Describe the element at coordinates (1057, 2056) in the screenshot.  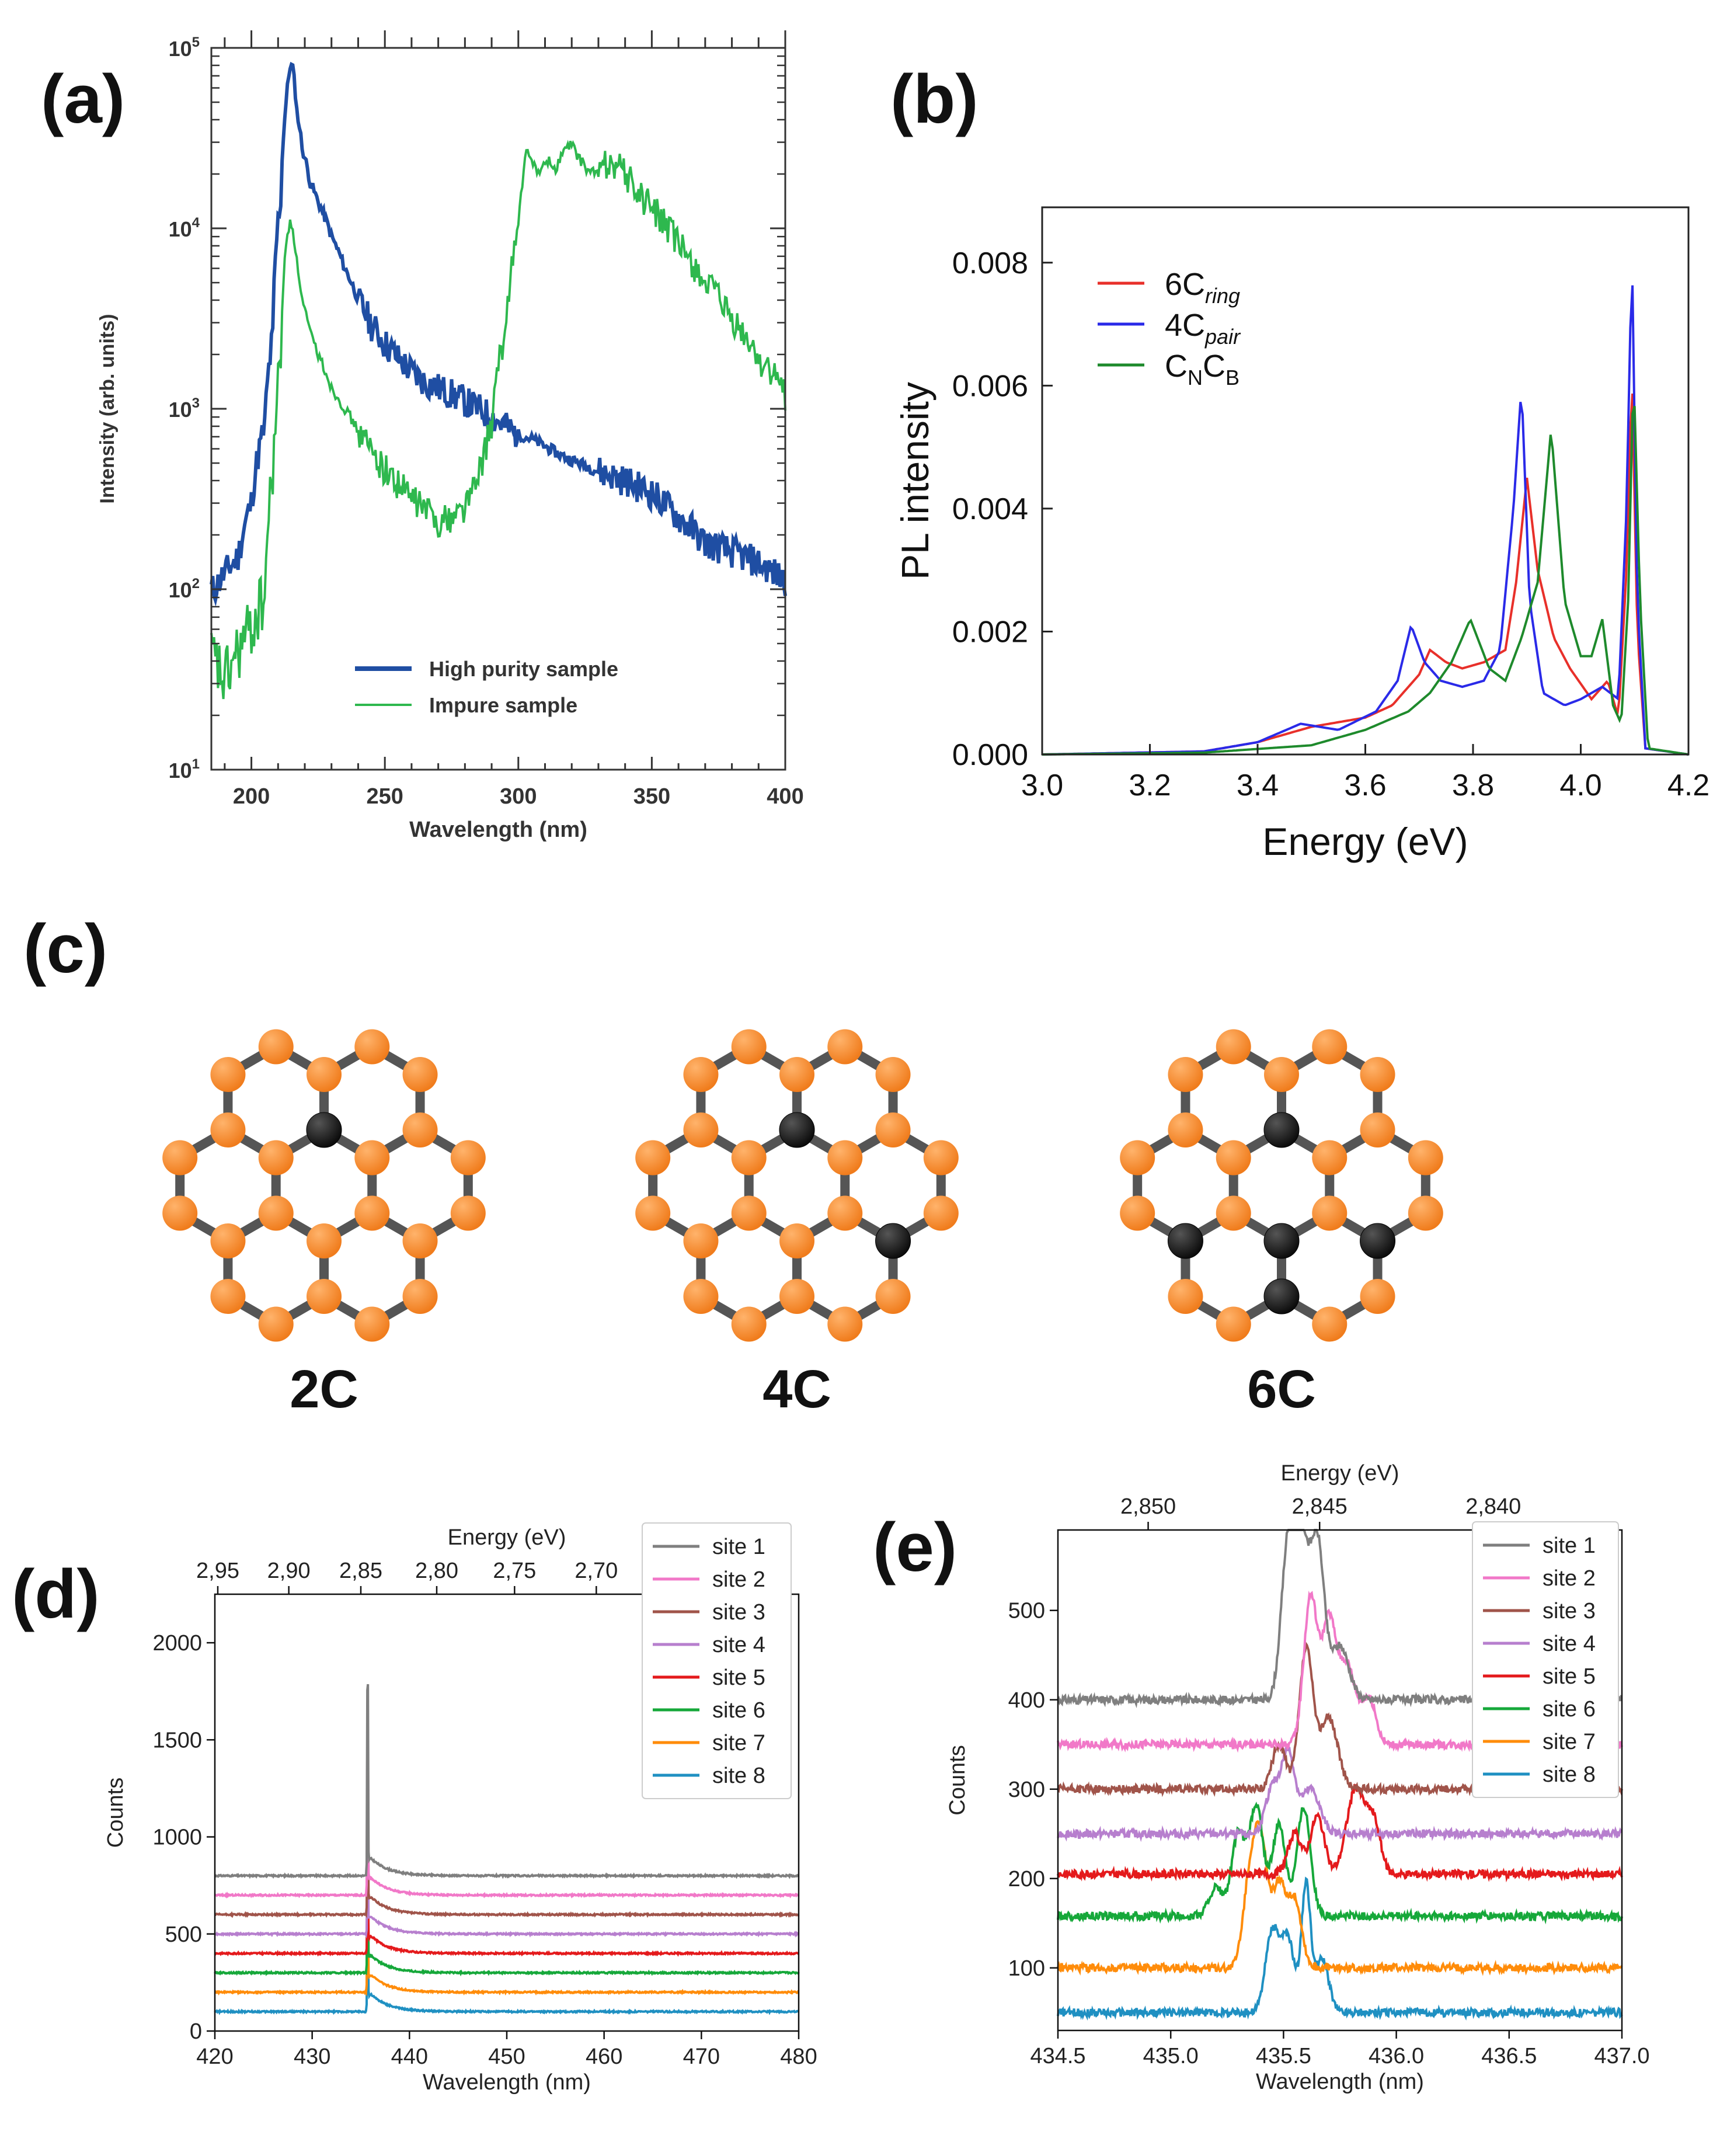
I see `x-tick-label-e: 434.5` at that location.